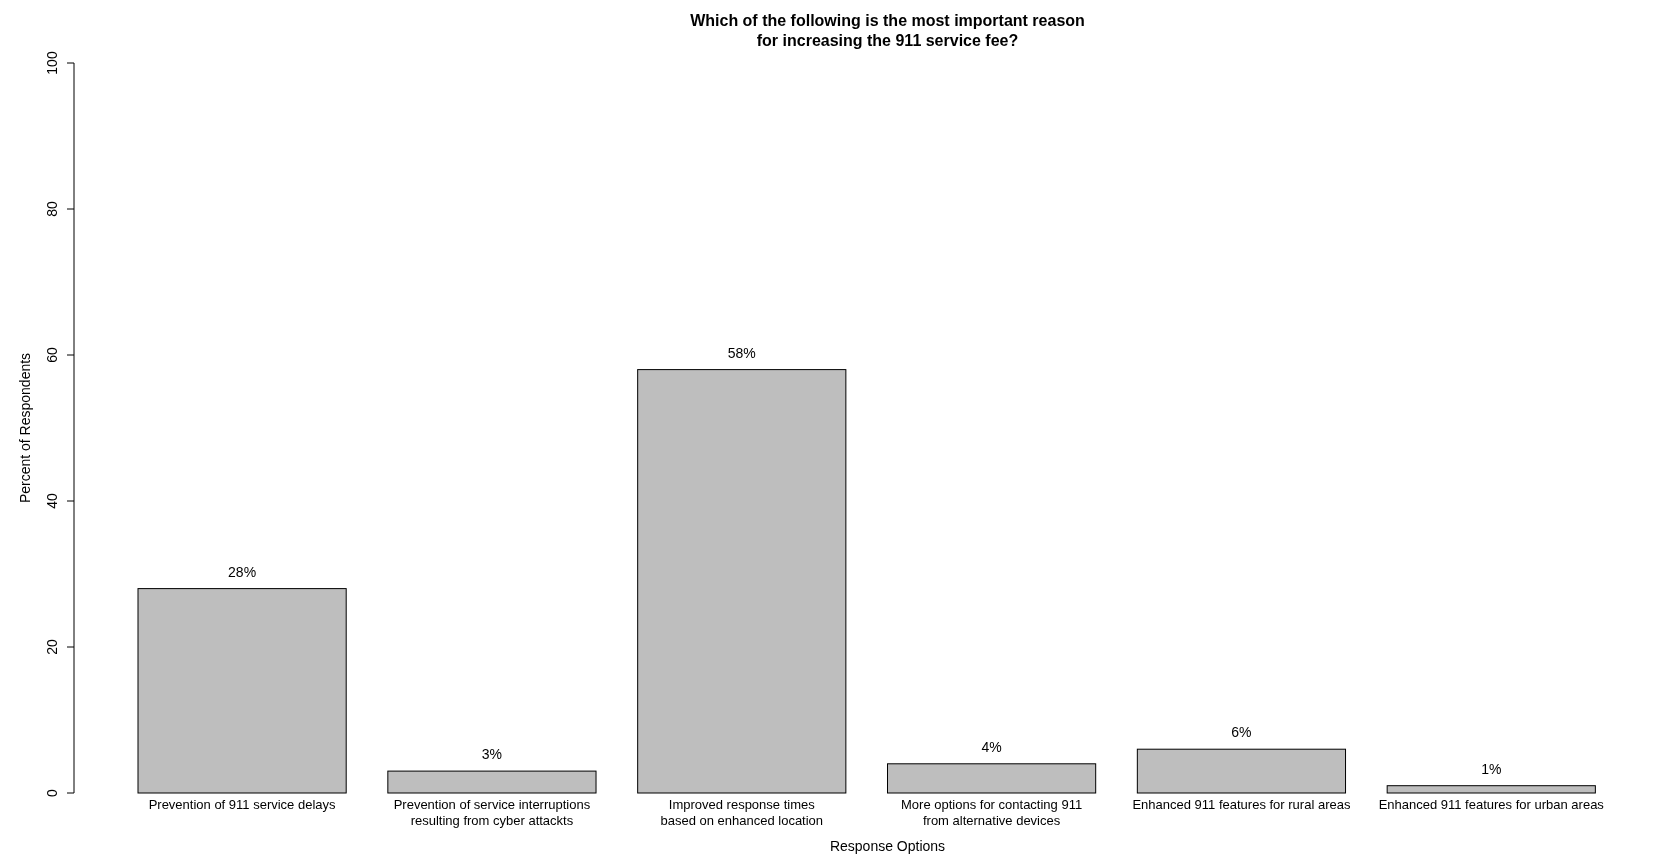 This screenshot has width=1663, height=866. Describe the element at coordinates (1241, 804) in the screenshot. I see `x-tick-label: Enhanced 911 features for rural areas` at that location.